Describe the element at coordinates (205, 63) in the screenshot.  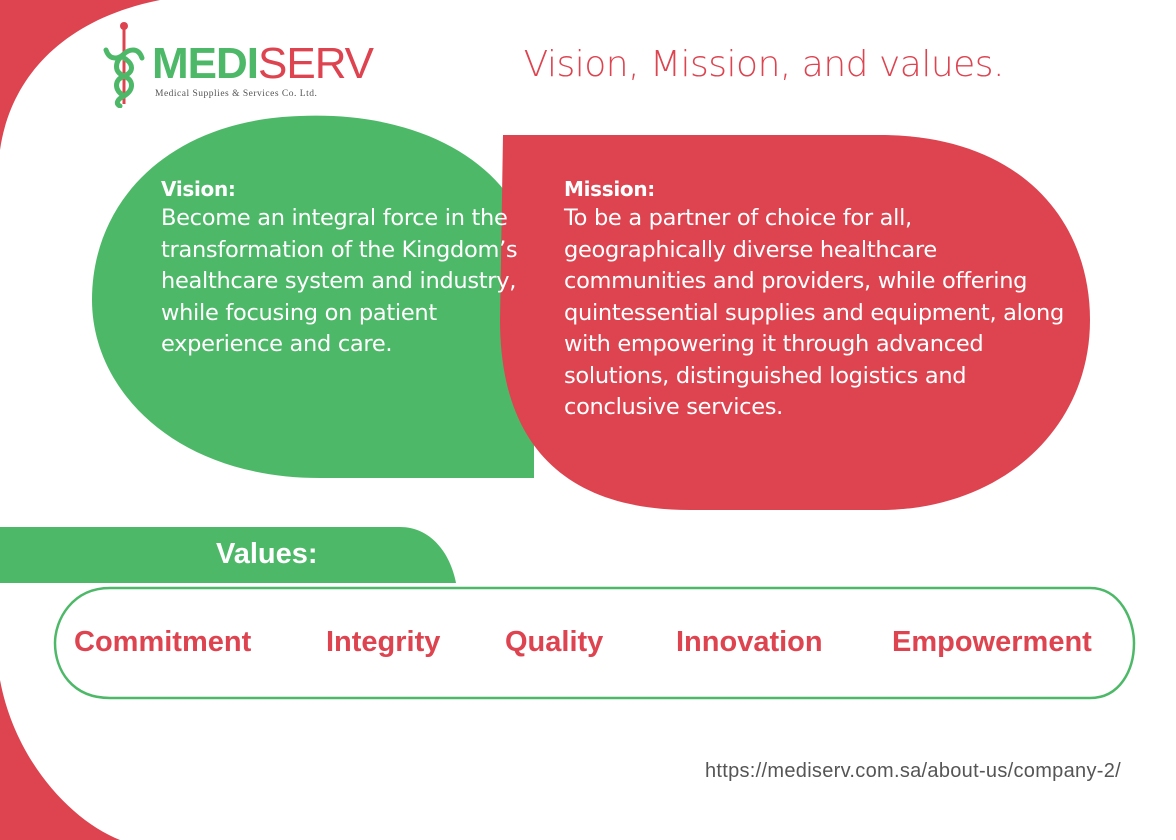
I see `brand-name-medi: MEDI` at that location.